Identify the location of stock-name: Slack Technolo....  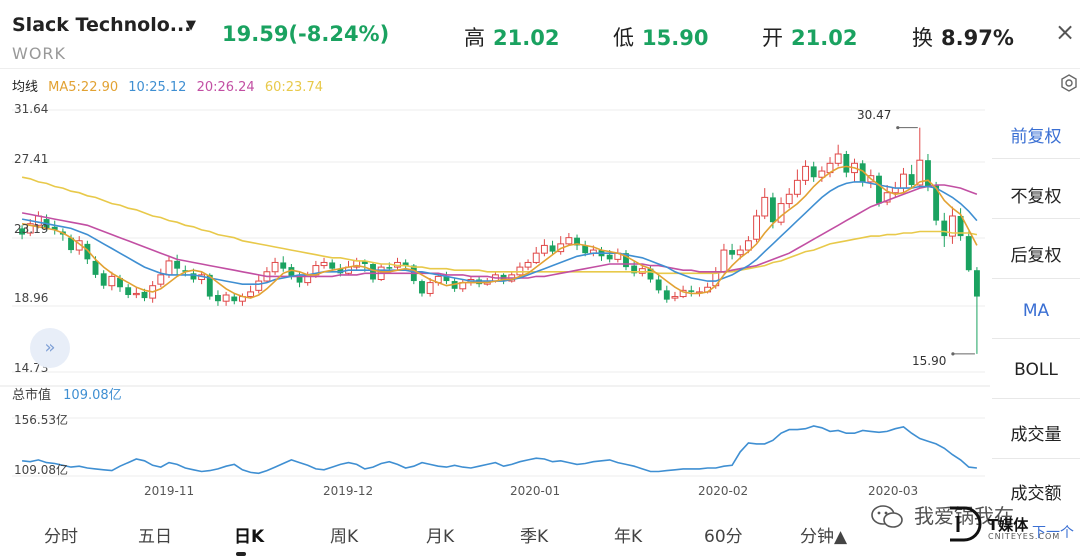
(102, 25).